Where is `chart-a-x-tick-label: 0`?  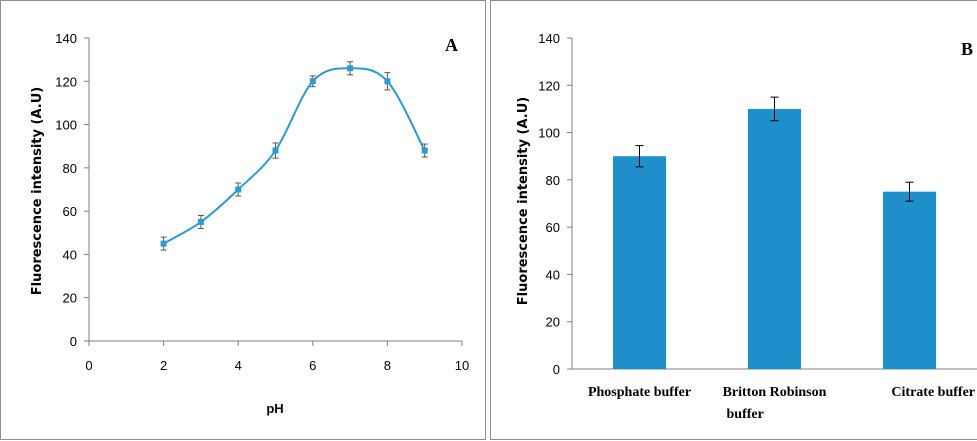
chart-a-x-tick-label: 0 is located at coordinates (88, 365).